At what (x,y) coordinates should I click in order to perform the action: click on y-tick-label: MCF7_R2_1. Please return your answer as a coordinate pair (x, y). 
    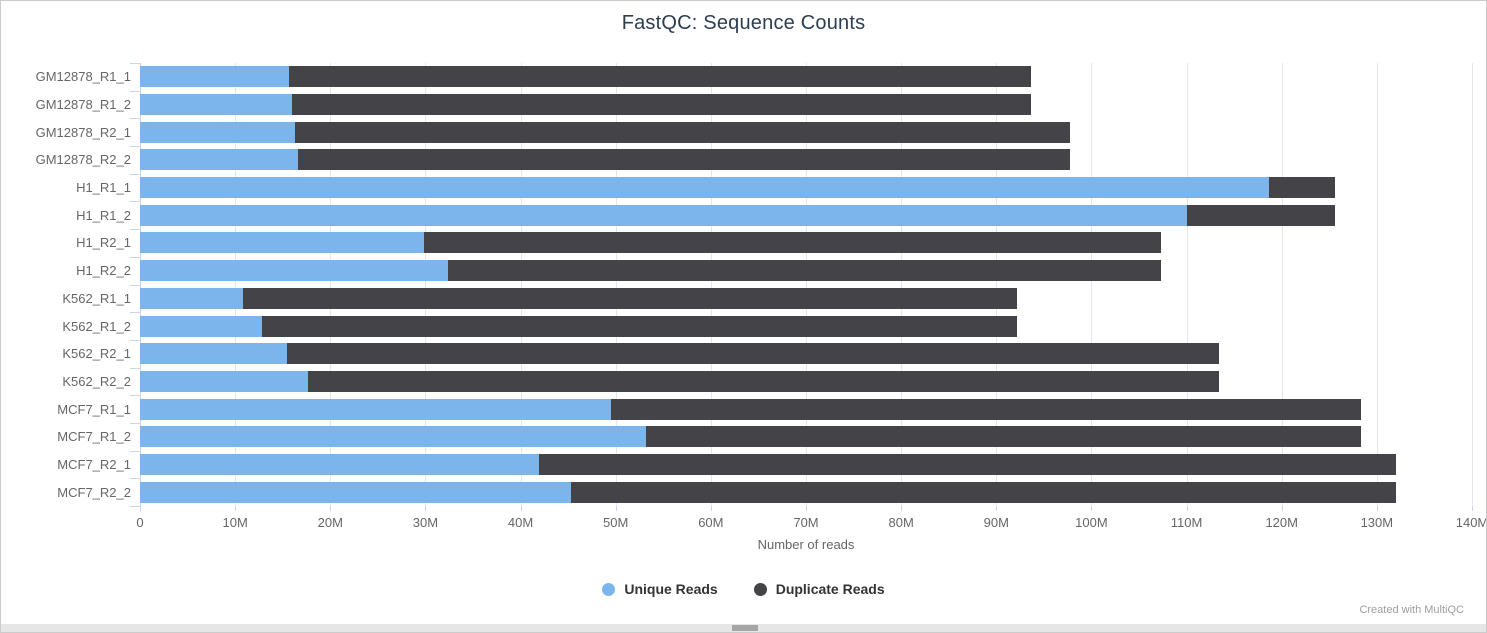
    Looking at the image, I should click on (94, 464).